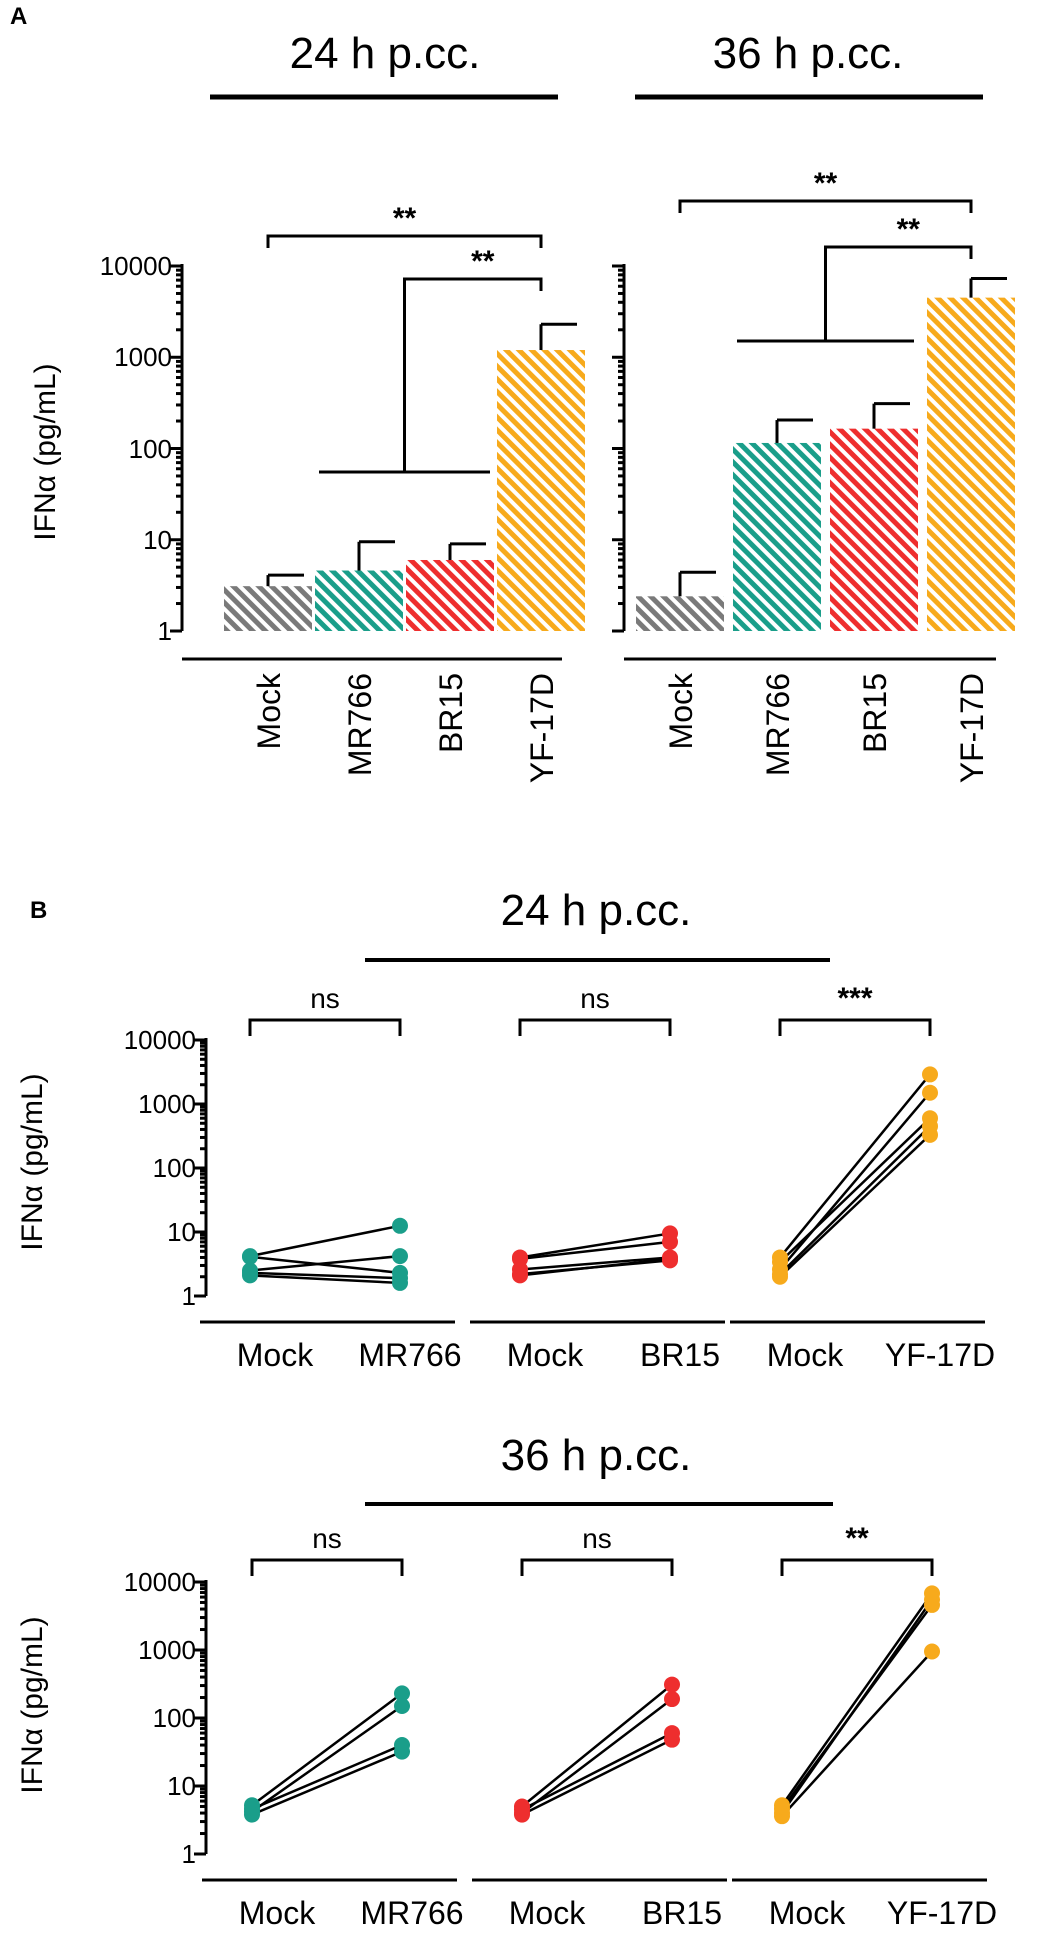 The height and width of the screenshot is (1950, 1037). I want to click on bar-mock, so click(680, 613).